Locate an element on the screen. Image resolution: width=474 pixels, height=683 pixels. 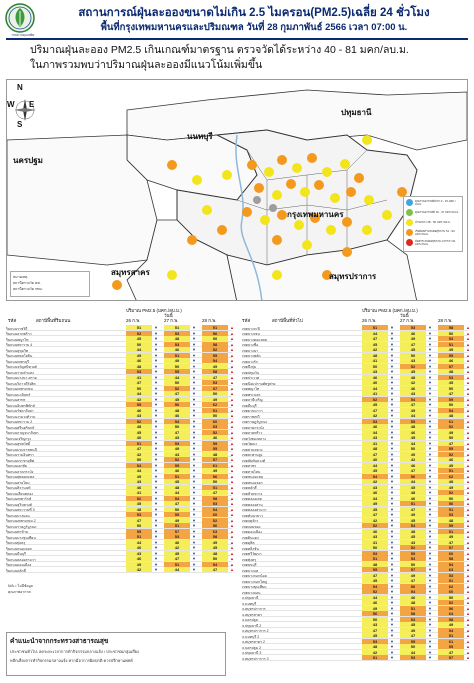
station-name: เขตมีนบุรี is located at coordinates (249, 405).